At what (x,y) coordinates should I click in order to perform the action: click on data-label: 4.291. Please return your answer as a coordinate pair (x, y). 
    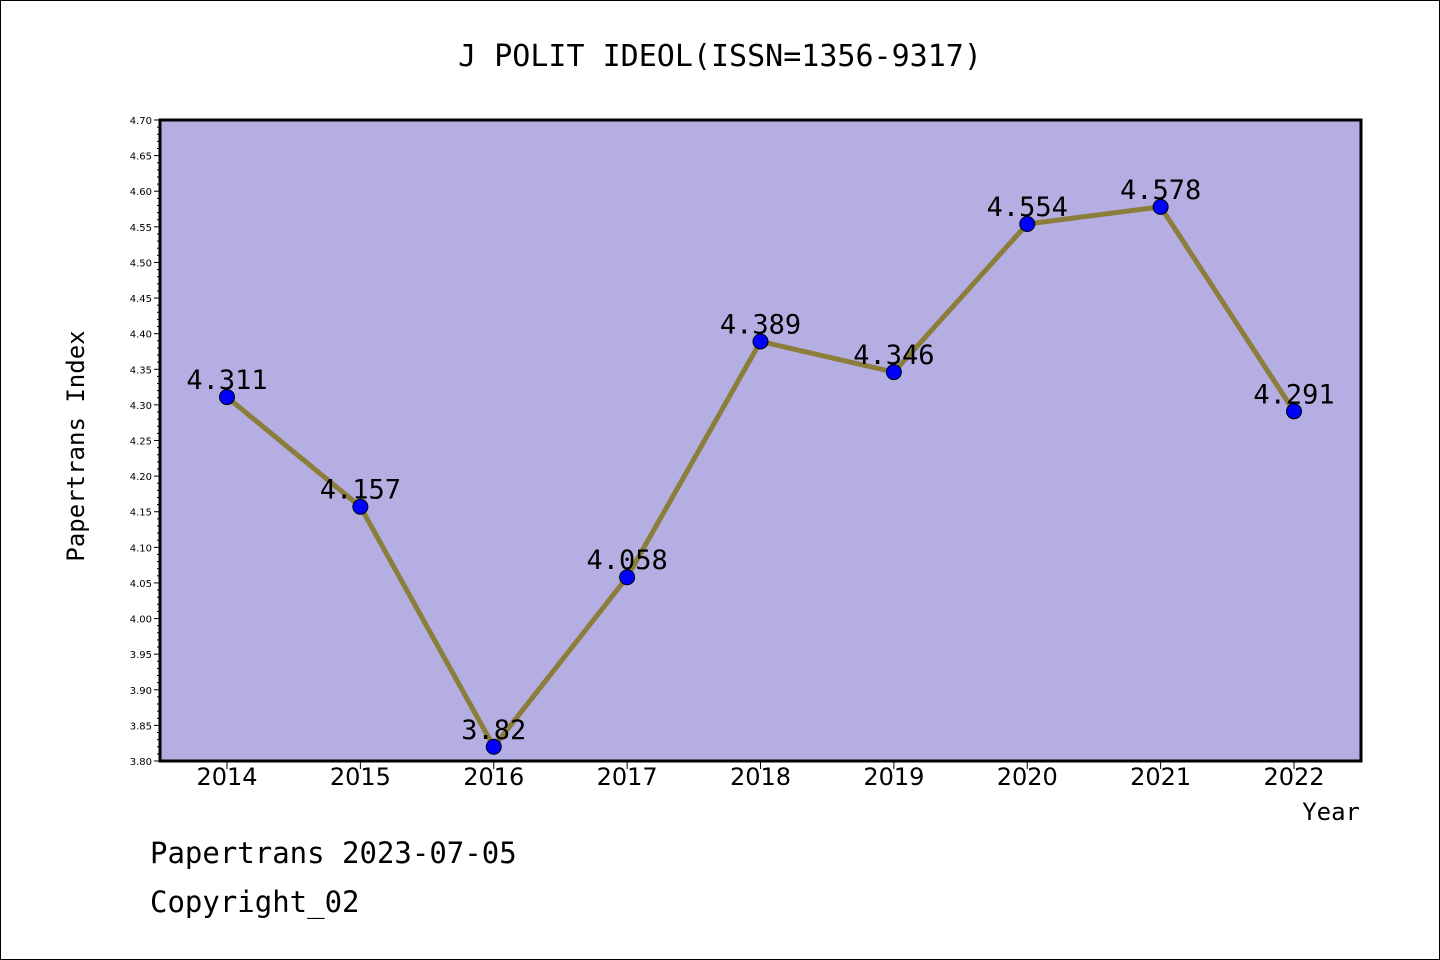
    Looking at the image, I should click on (1293, 394).